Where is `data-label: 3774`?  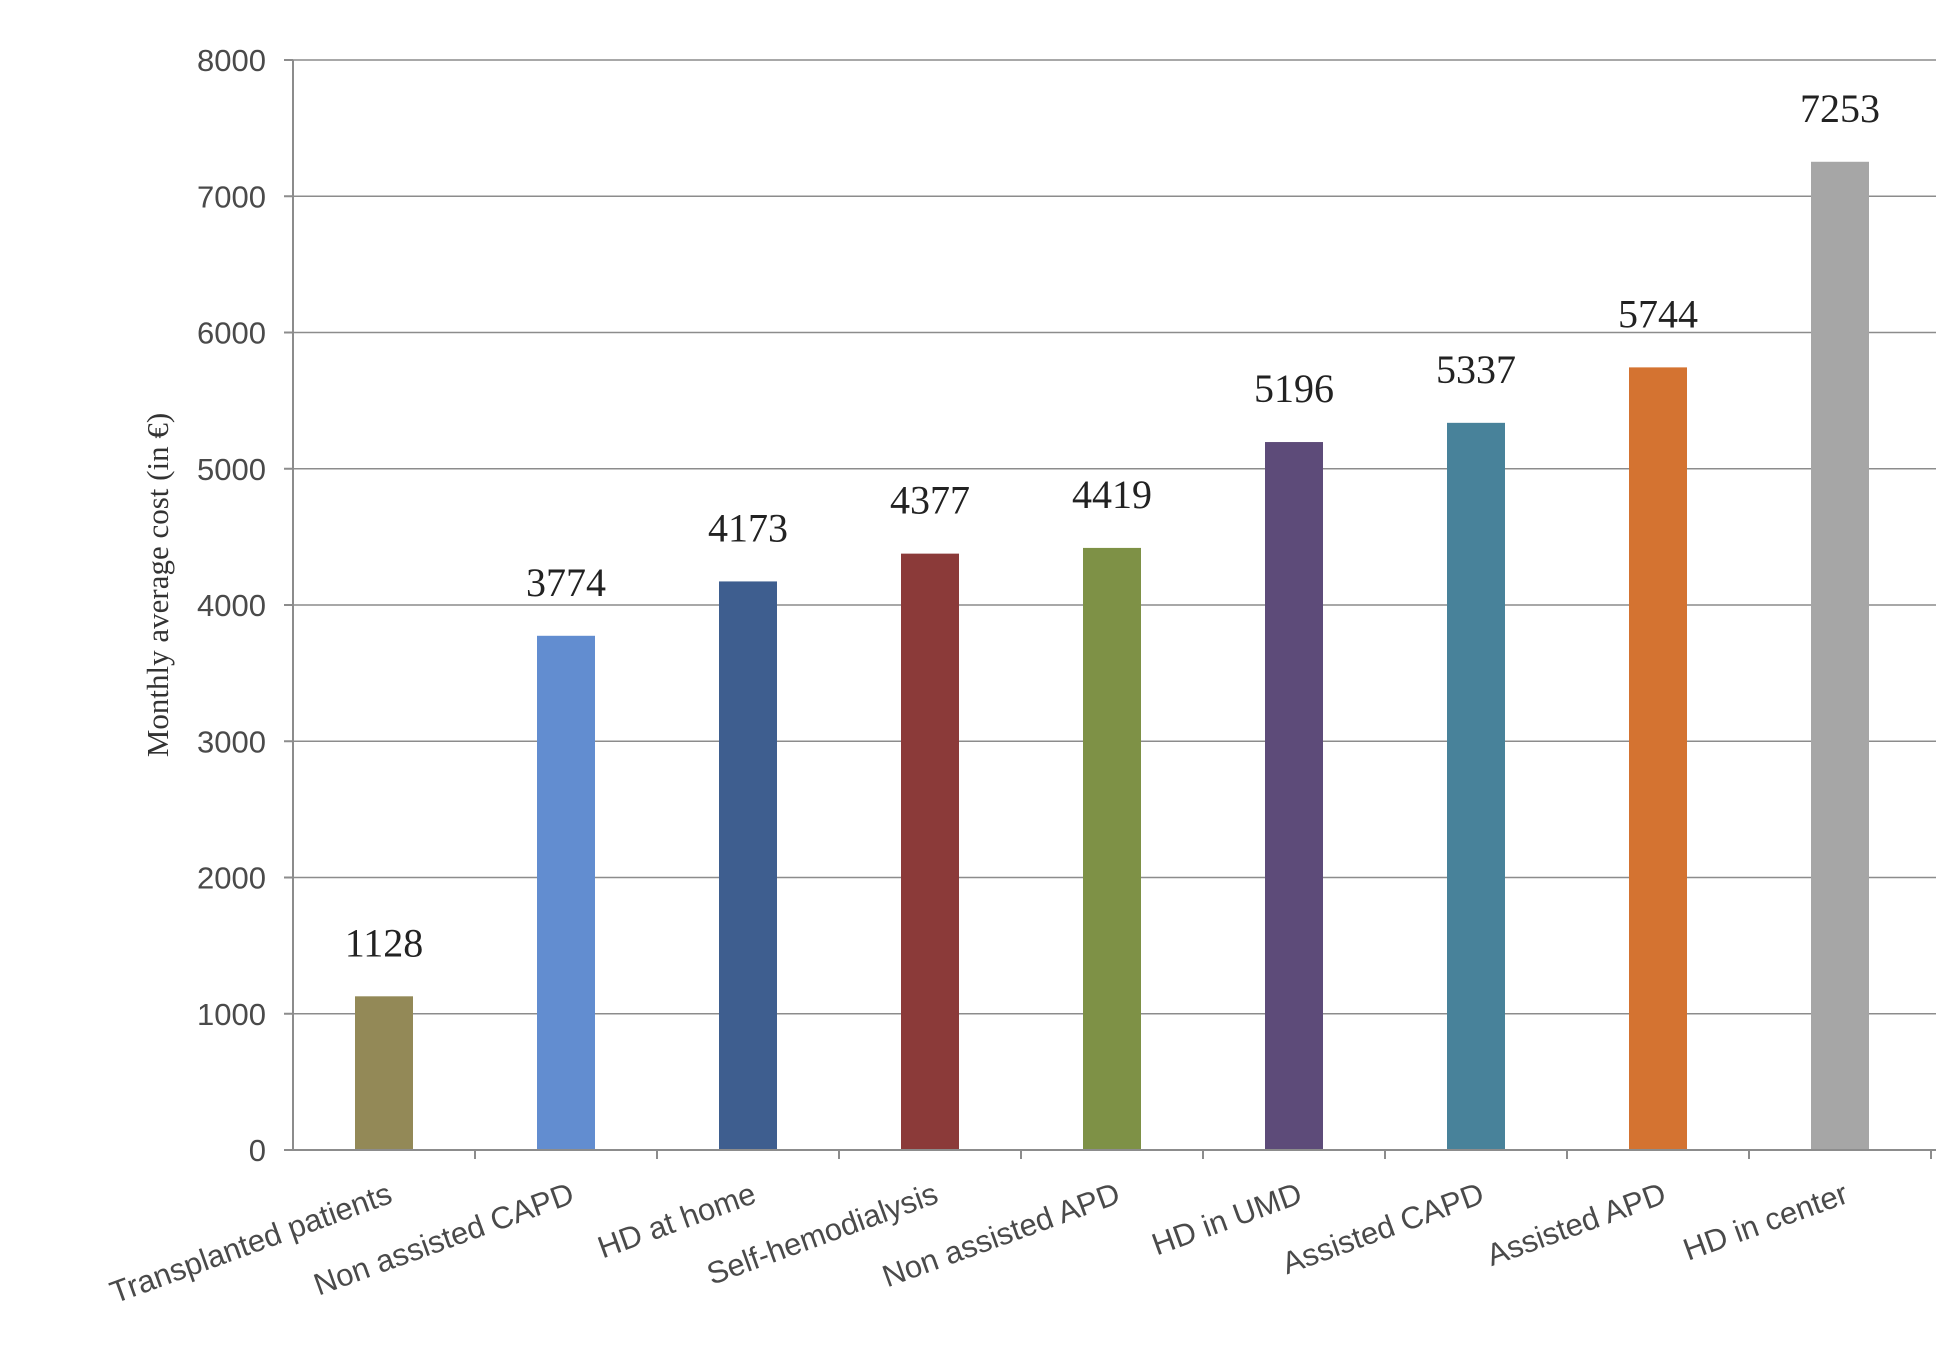 data-label: 3774 is located at coordinates (566, 582).